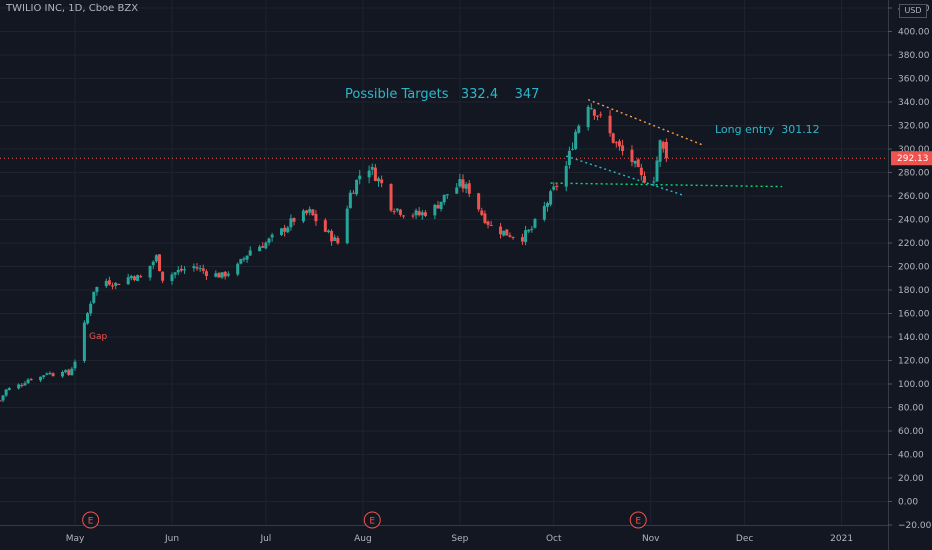 The height and width of the screenshot is (550, 932). I want to click on trend-line-support, so click(666, 185).